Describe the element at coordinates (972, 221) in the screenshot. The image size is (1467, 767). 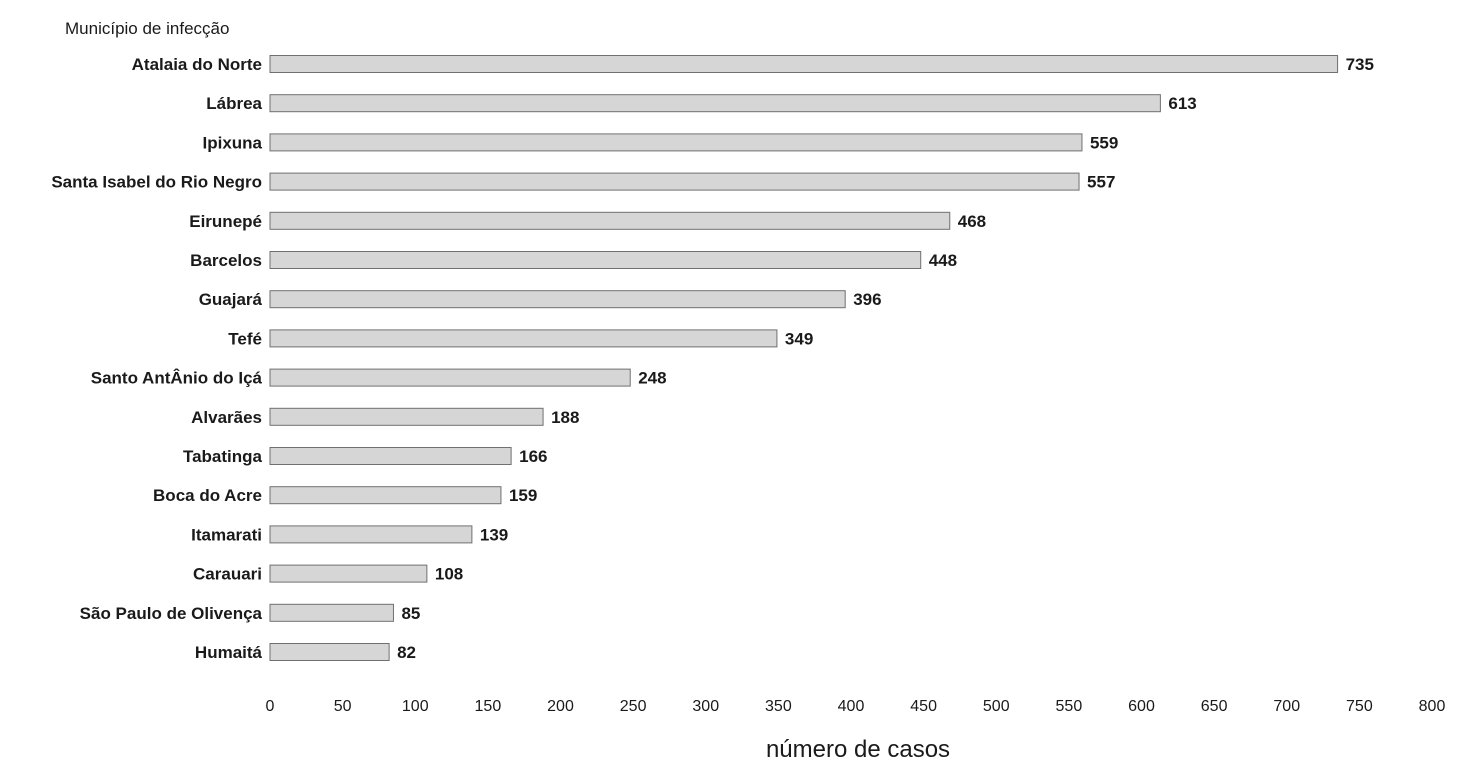
I see `value-label: 468` at that location.